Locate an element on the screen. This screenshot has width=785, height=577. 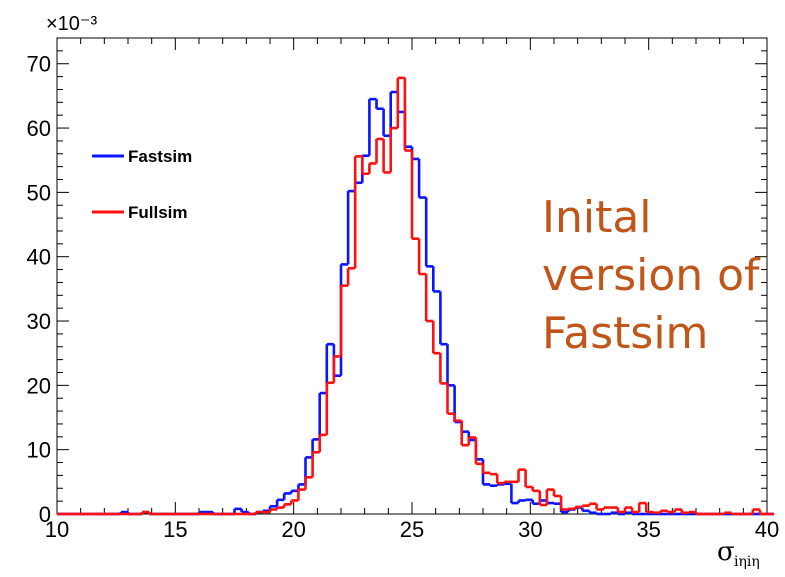
x-axis-label: σ iηiη is located at coordinates (738, 553).